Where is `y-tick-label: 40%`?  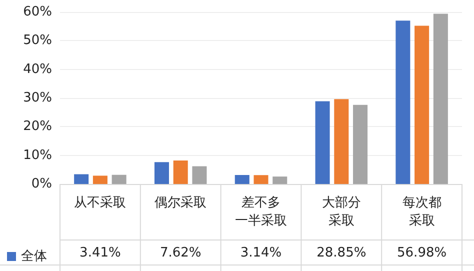 y-tick-label: 40% is located at coordinates (37, 69).